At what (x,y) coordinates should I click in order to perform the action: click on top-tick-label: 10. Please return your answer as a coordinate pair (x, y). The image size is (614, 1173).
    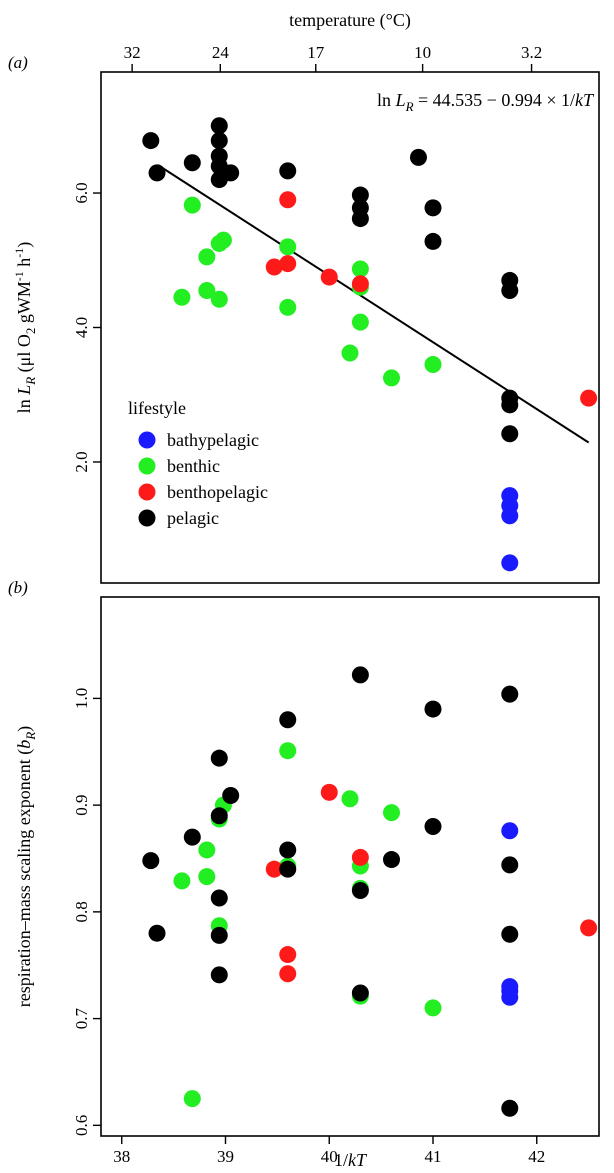
    Looking at the image, I should click on (422, 52).